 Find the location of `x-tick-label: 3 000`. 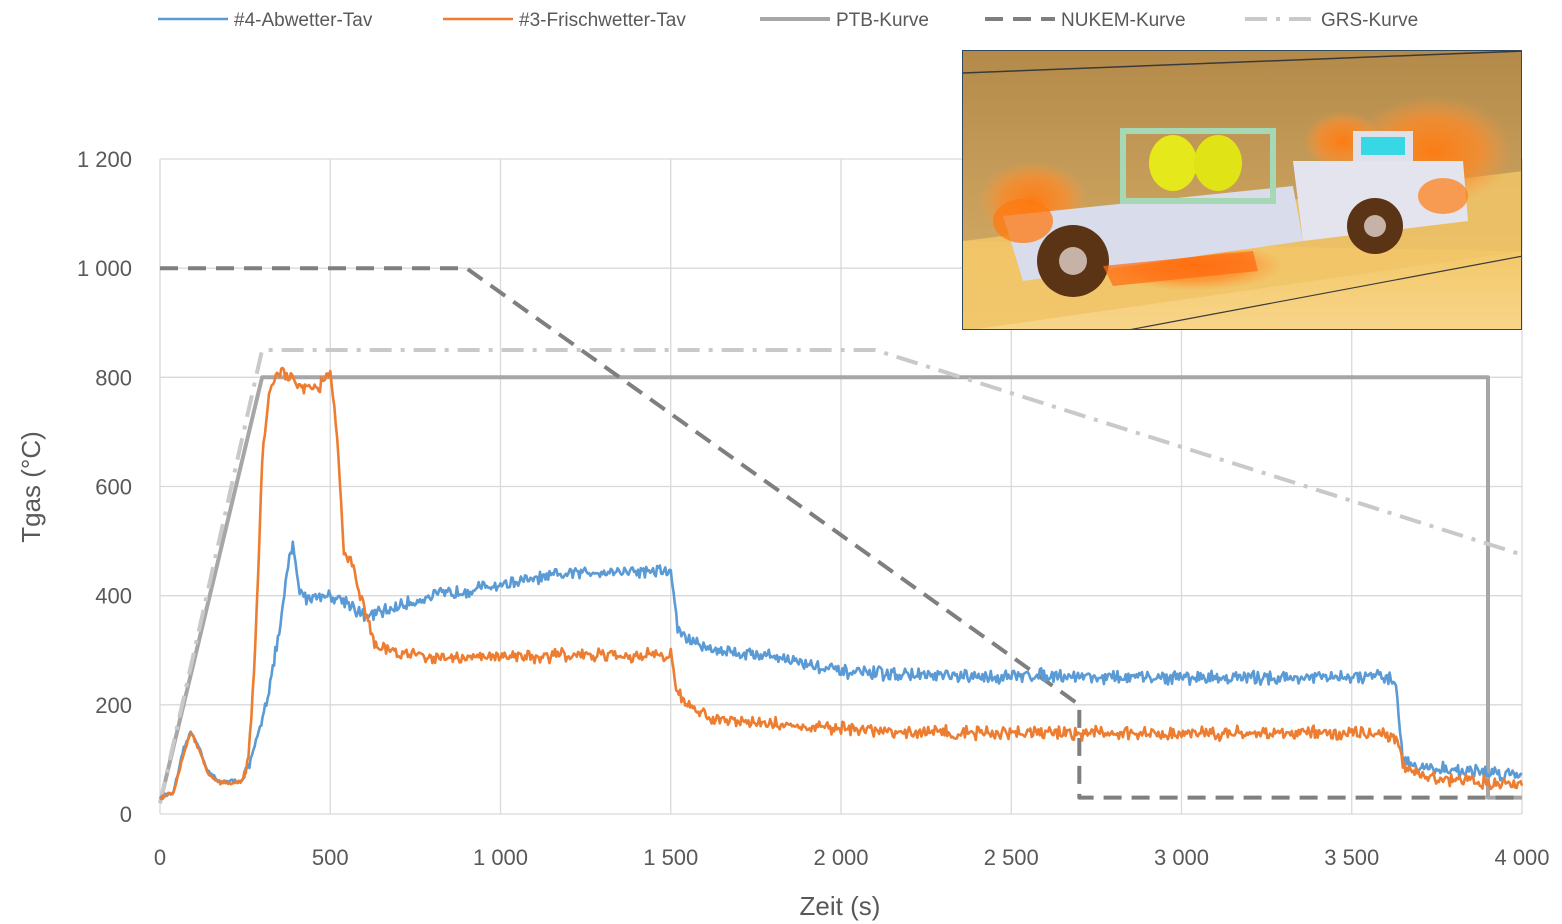

x-tick-label: 3 000 is located at coordinates (1181, 857).